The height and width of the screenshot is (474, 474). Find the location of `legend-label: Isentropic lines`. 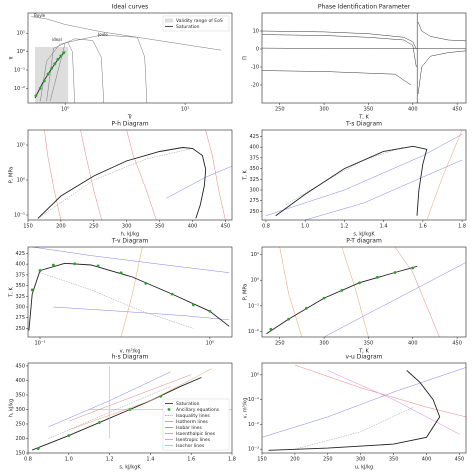

legend-label: Isentropic lines is located at coordinates (193, 440).